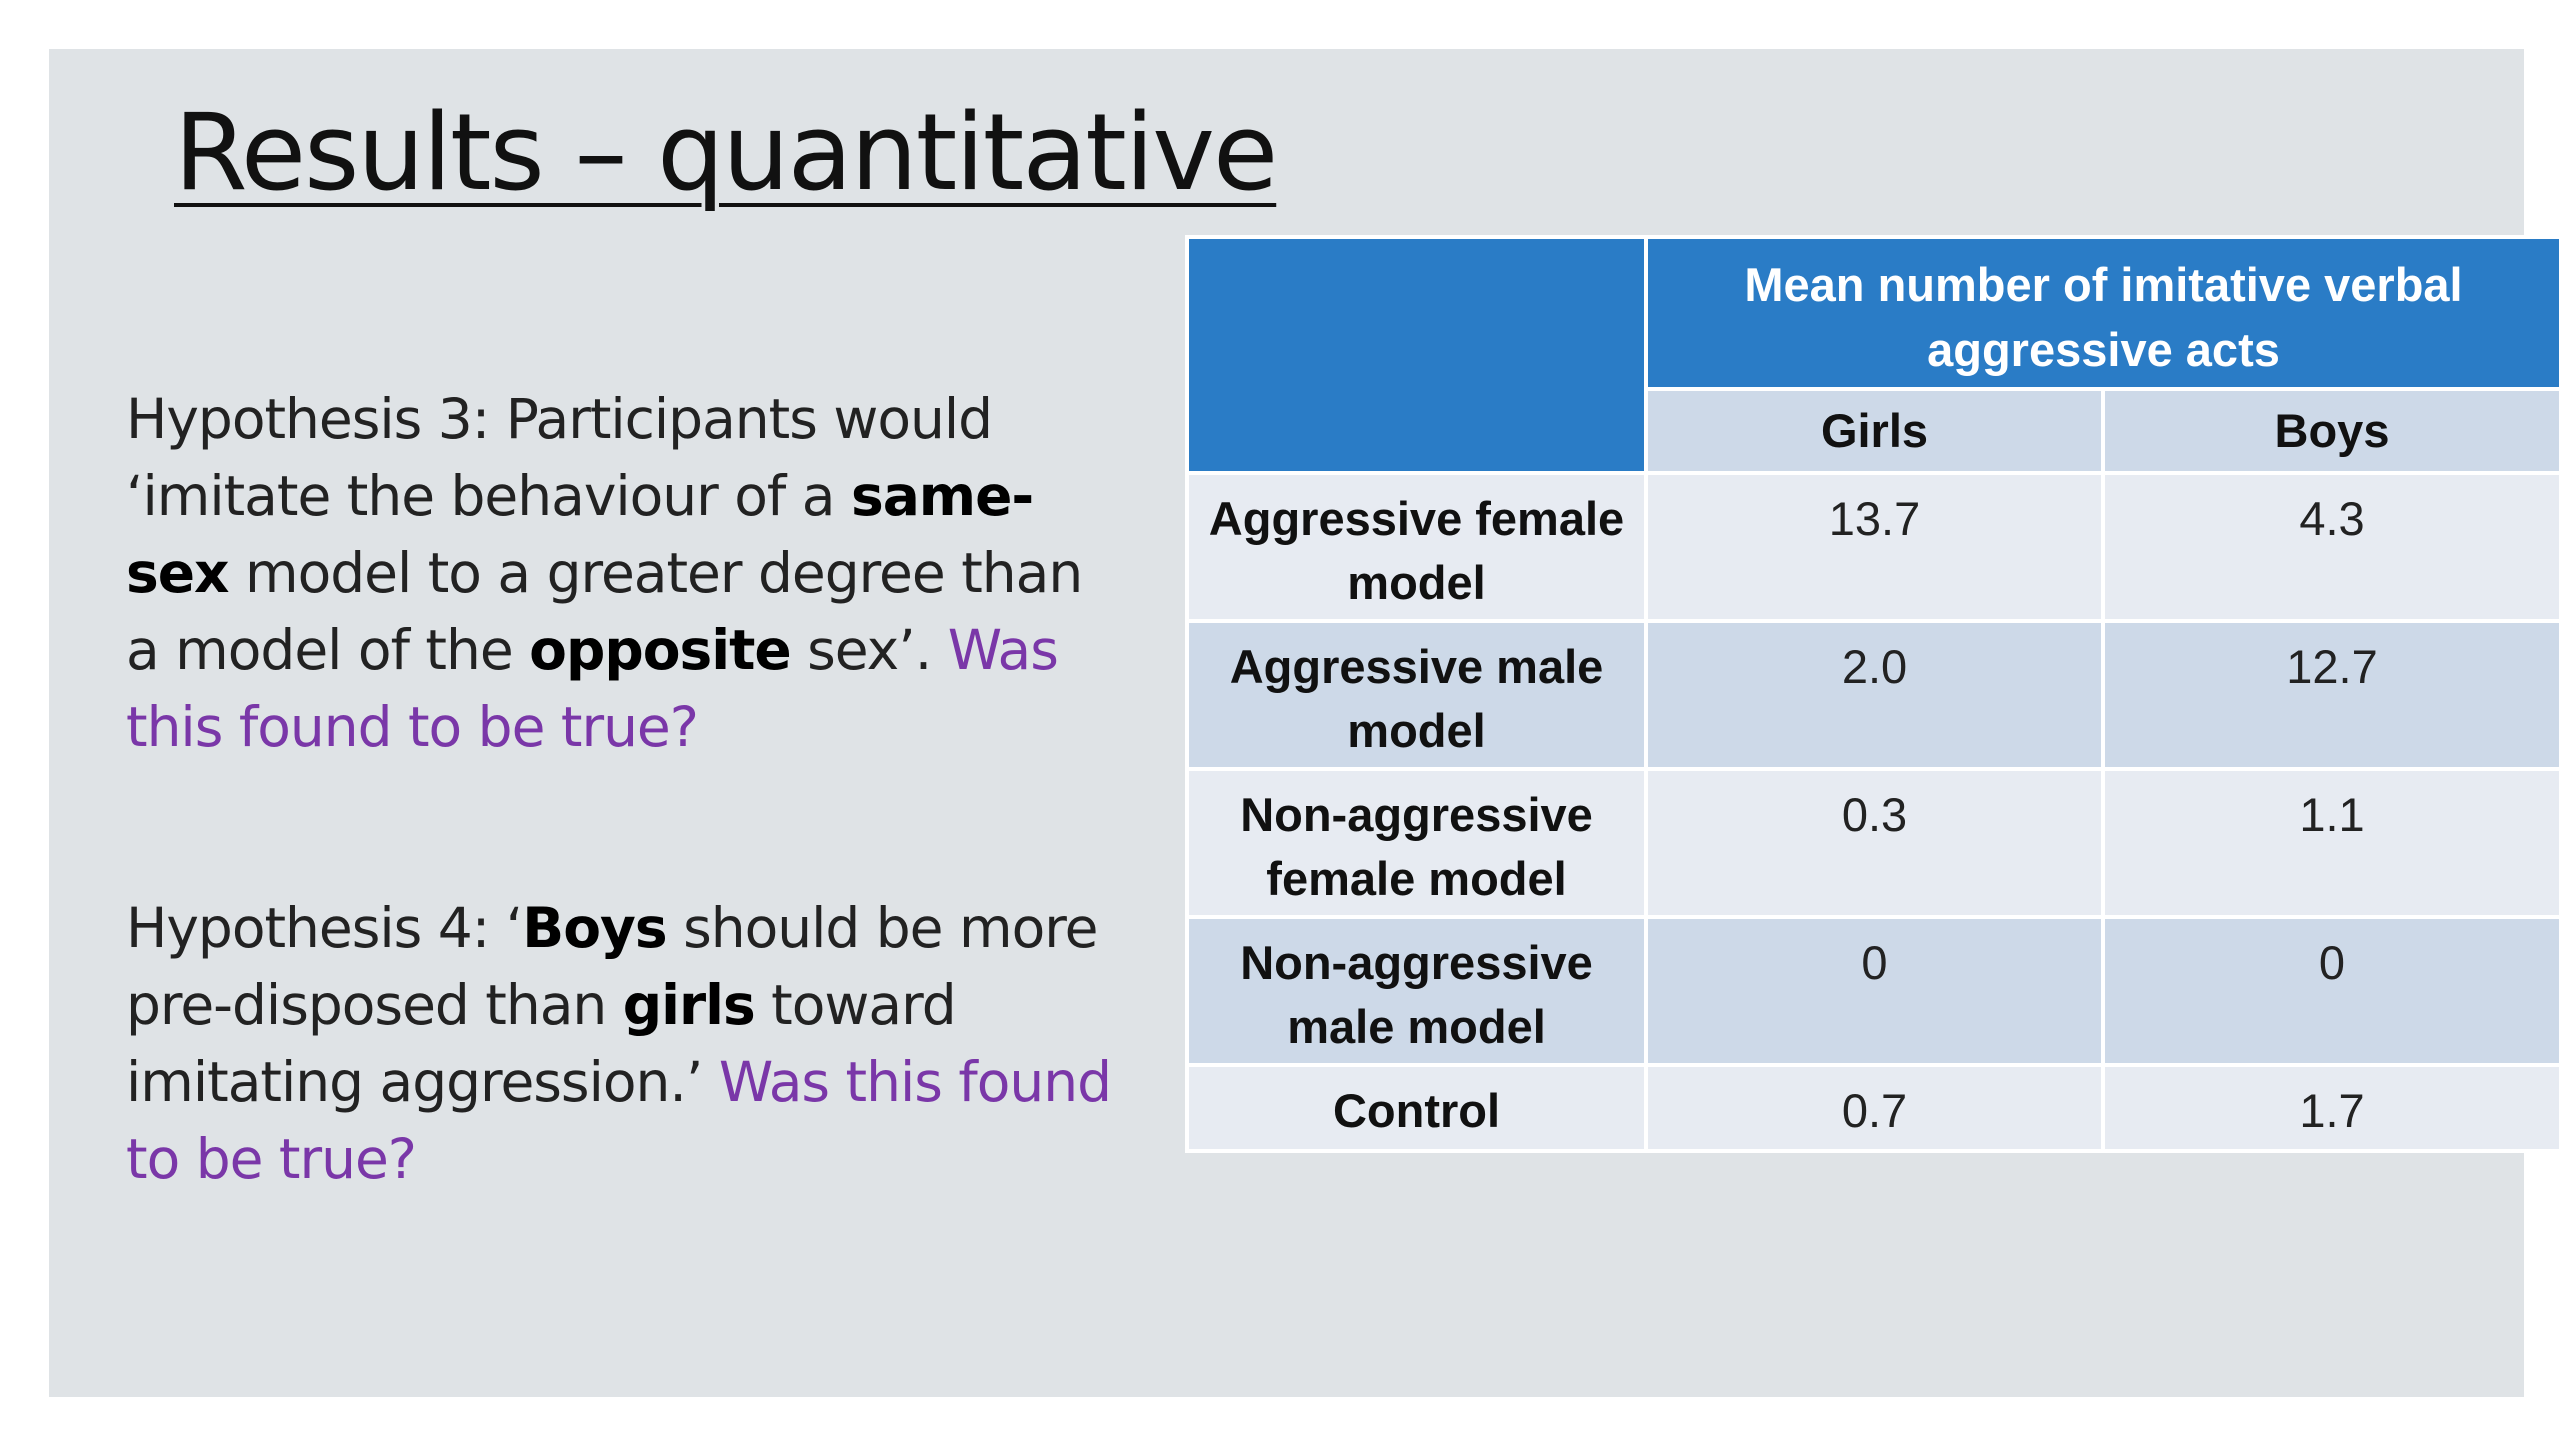 This screenshot has height=1440, width=2560. Describe the element at coordinates (1416, 355) in the screenshot. I see `table-corner-cell` at that location.